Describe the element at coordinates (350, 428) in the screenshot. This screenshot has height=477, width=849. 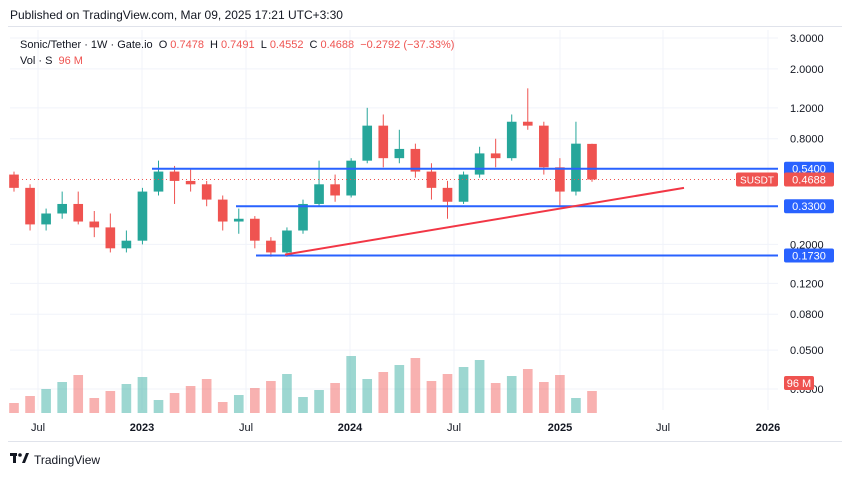
I see `x-tick-label: 2024` at that location.